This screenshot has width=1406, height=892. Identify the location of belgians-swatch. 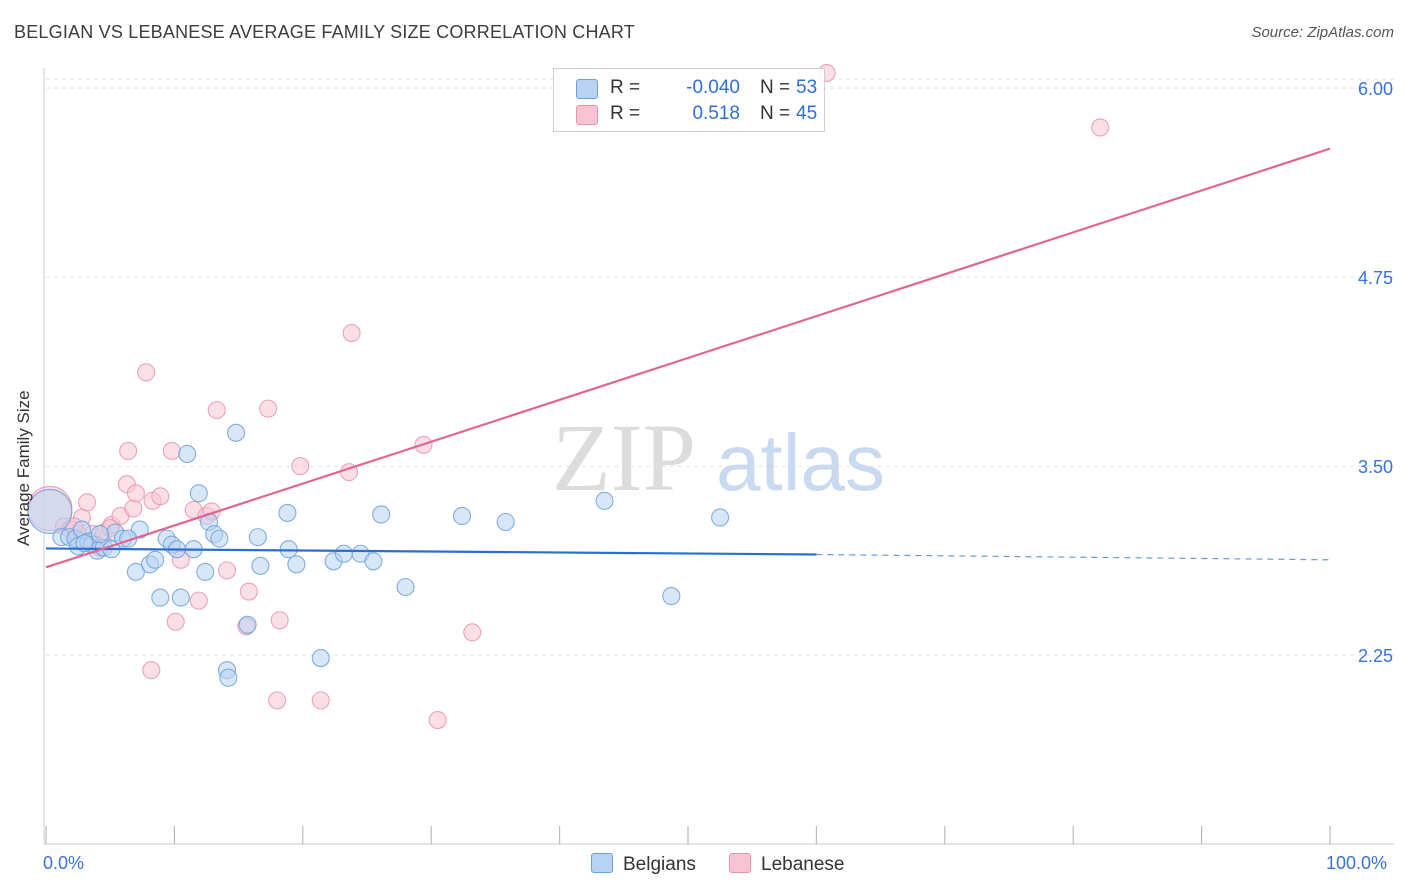
(587, 89).